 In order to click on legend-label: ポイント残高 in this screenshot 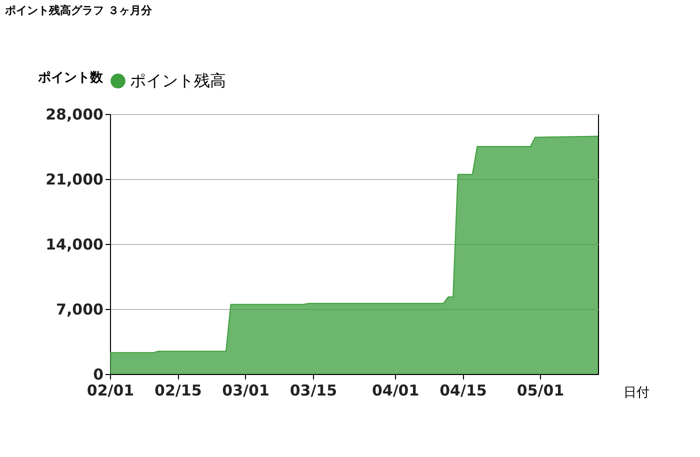, I will do `click(178, 80)`.